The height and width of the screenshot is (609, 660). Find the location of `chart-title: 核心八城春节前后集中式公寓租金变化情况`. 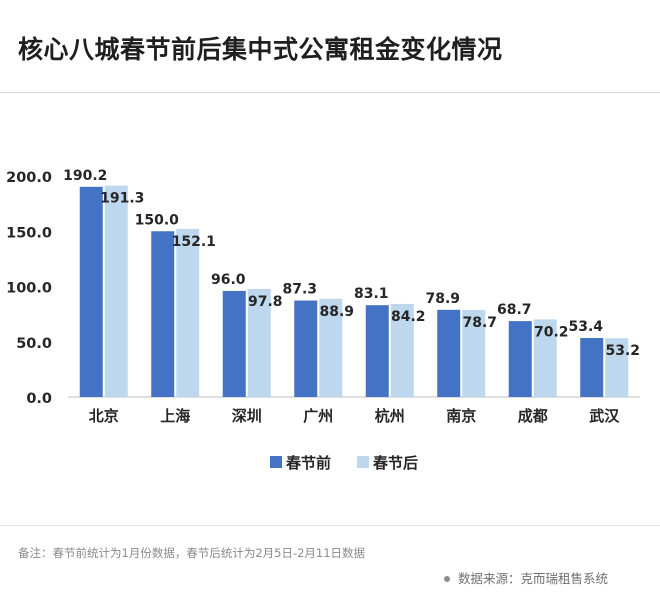

chart-title: 核心八城春节前后集中式公寓租金变化情况 is located at coordinates (260, 49).